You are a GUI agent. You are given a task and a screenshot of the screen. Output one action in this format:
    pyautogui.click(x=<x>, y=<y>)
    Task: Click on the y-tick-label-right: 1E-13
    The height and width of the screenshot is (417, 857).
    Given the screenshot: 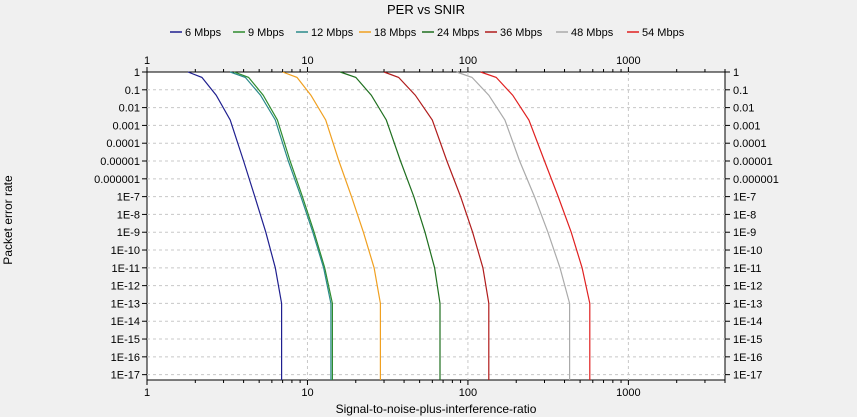 What is the action you would take?
    pyautogui.click(x=747, y=304)
    